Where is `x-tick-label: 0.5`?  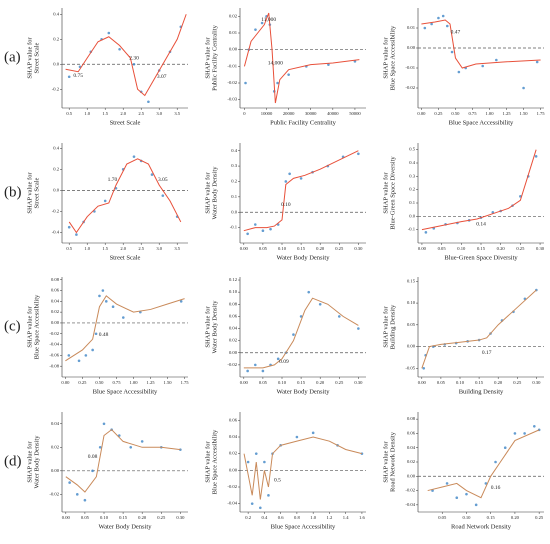
x-tick-label: 0.5 is located at coordinates (69, 248).